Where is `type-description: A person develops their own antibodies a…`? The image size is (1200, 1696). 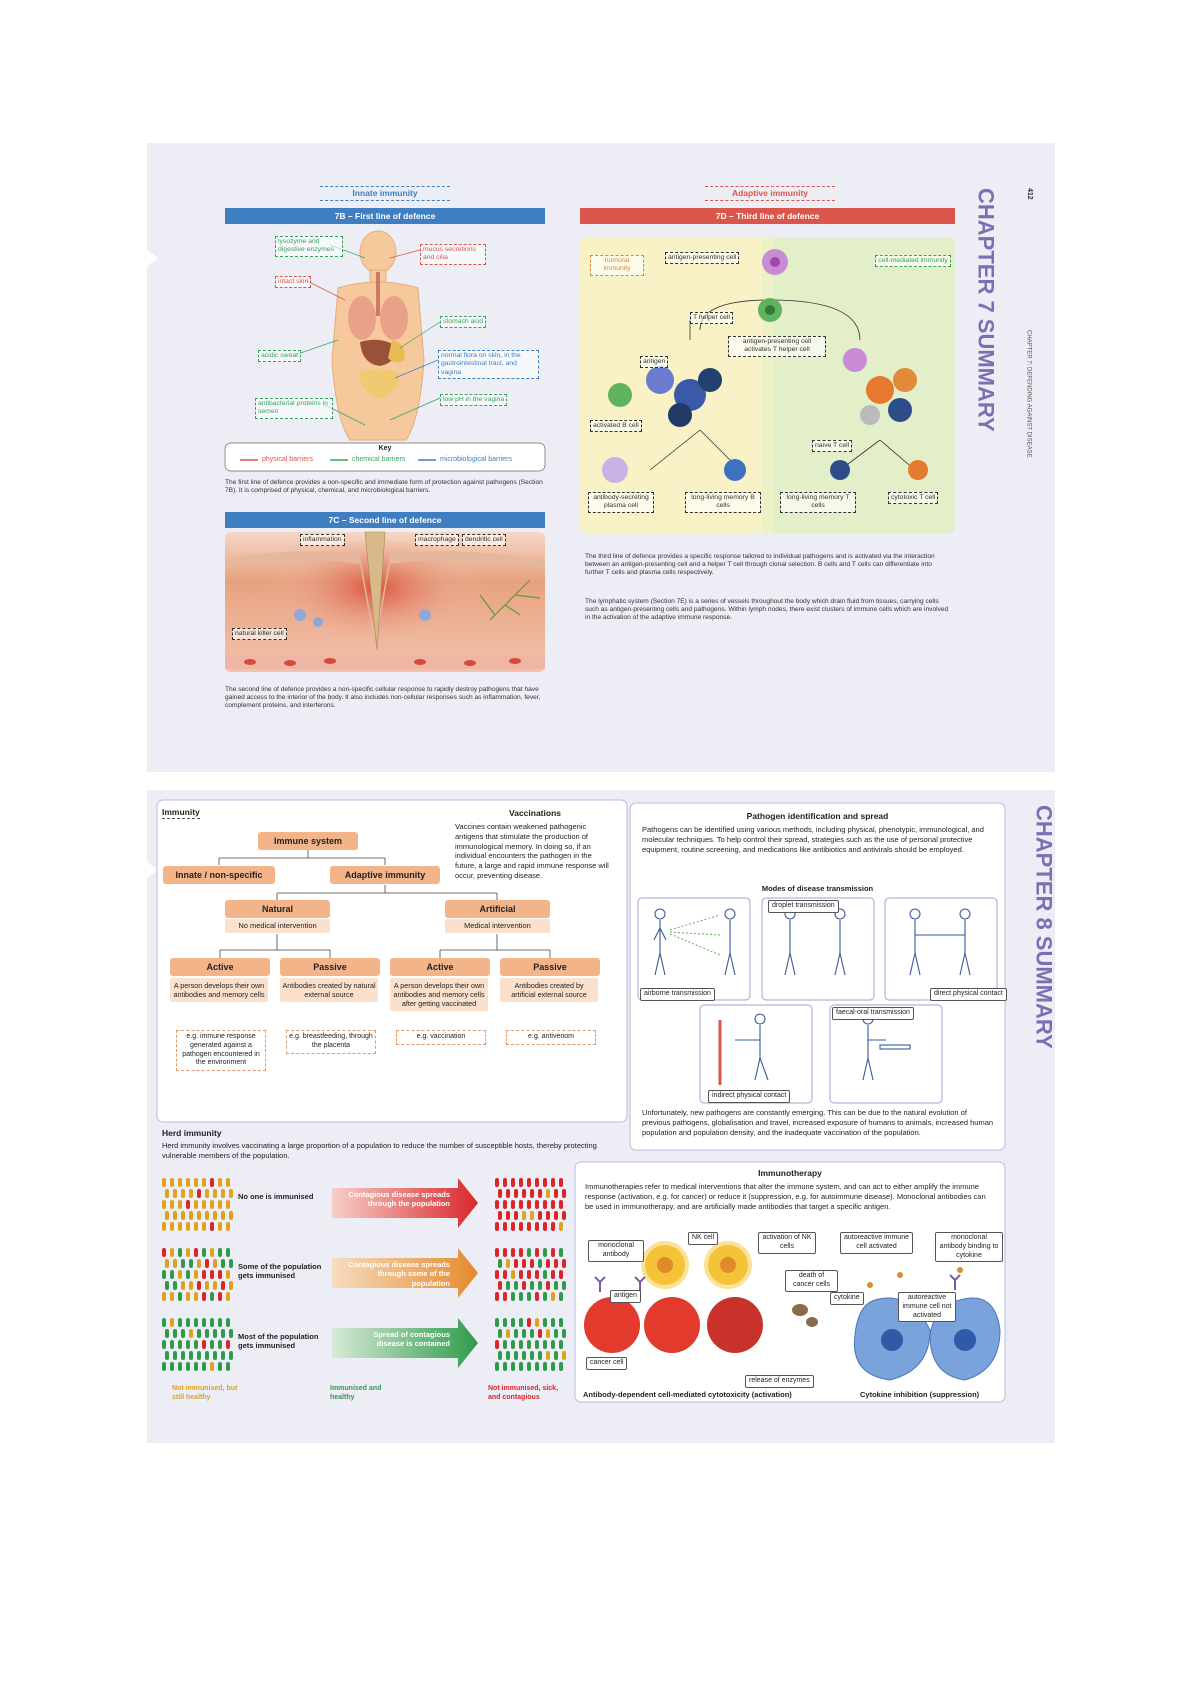
type-description: A person develops their own antibodies a… is located at coordinates (439, 994).